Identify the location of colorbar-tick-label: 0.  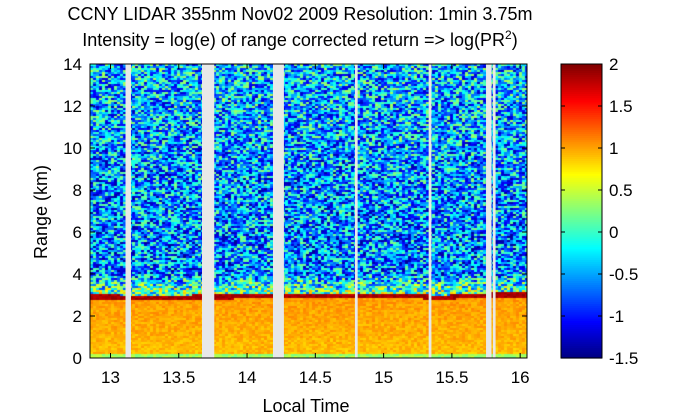
(613, 232).